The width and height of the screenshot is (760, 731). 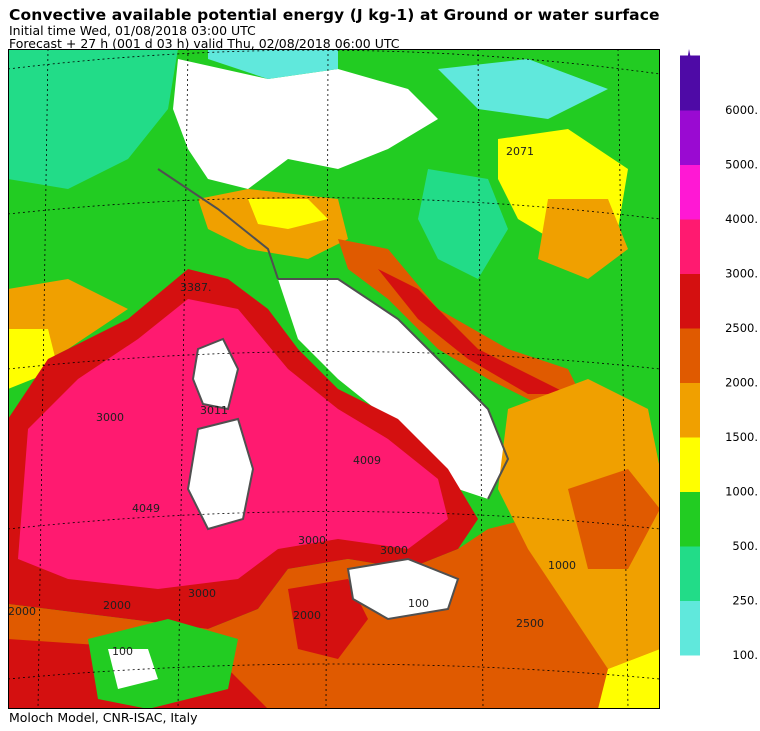 I want to click on italy-peninsula, so click(x=393, y=389).